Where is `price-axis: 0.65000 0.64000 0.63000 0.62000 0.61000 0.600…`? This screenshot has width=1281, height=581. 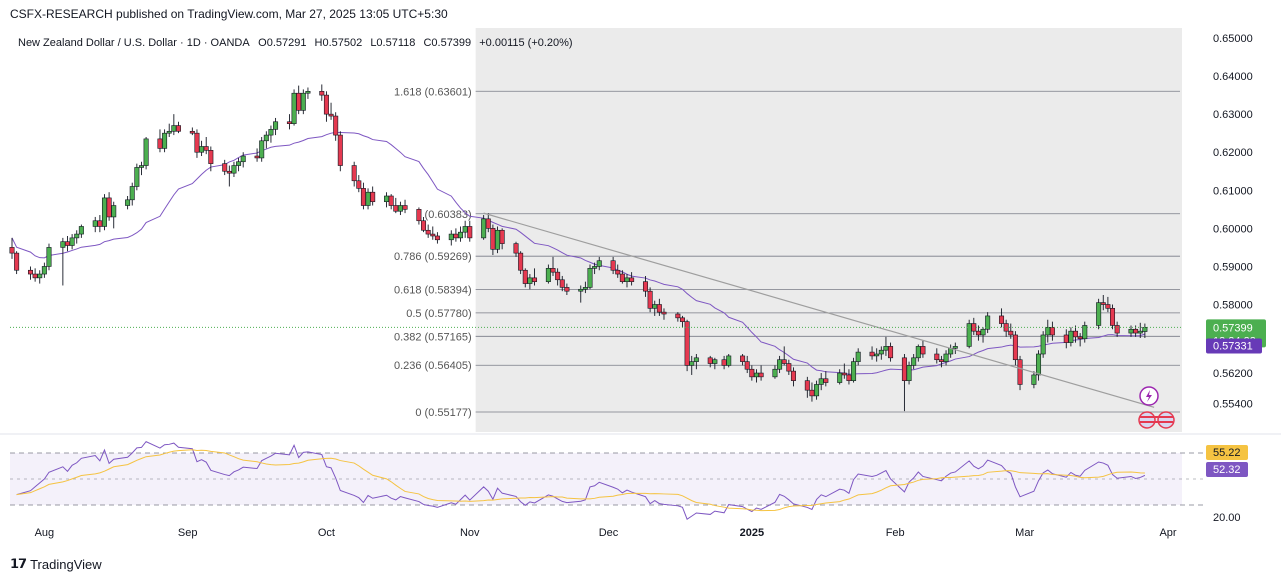
price-axis: 0.65000 0.64000 0.63000 0.62000 0.61000 0.600… is located at coordinates (1233, 222).